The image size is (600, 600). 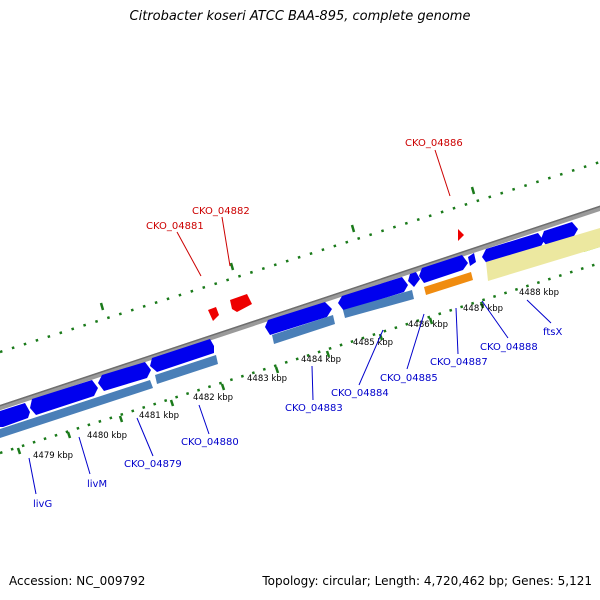 What do you see at coordinates (552, 332) in the screenshot?
I see `gene-label-ftsX: ftsX` at bounding box center [552, 332].